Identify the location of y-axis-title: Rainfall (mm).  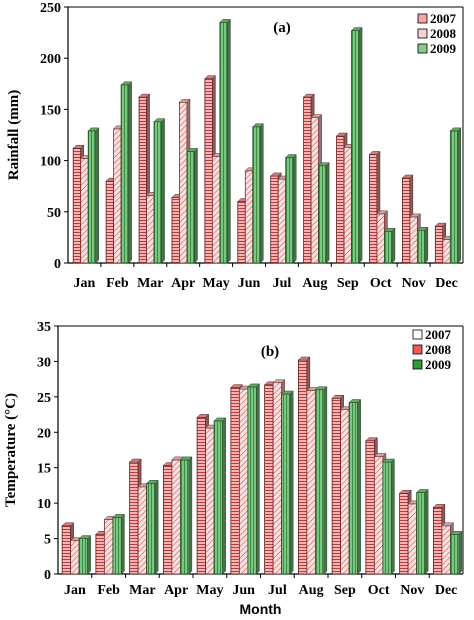
(14, 135).